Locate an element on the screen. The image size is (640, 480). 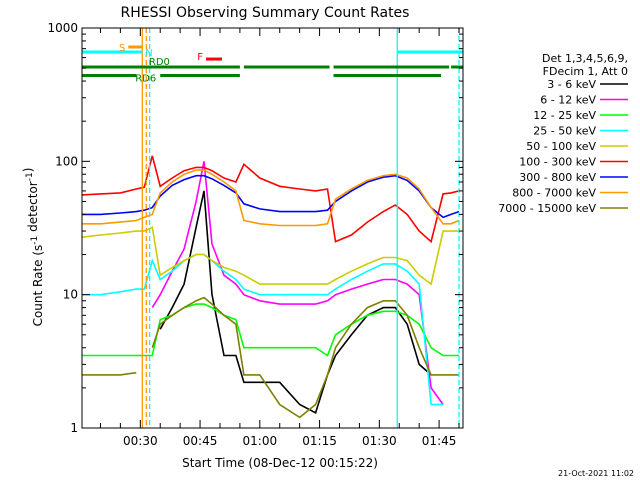
flag-label-n: N is located at coordinates (148, 53).